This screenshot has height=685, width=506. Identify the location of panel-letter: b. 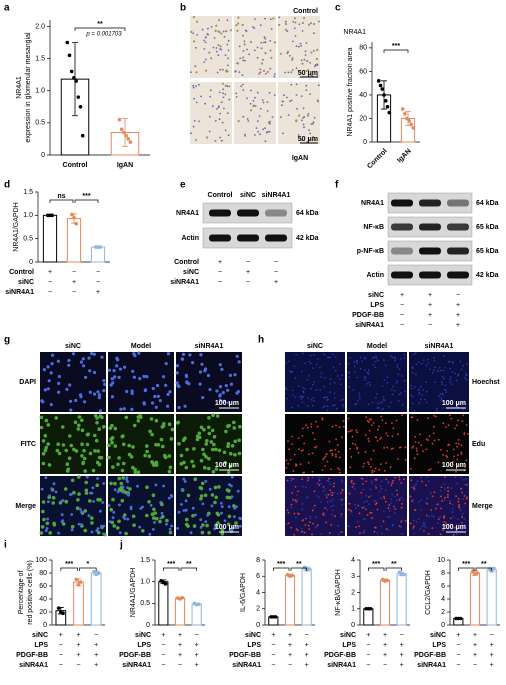
(183, 8).